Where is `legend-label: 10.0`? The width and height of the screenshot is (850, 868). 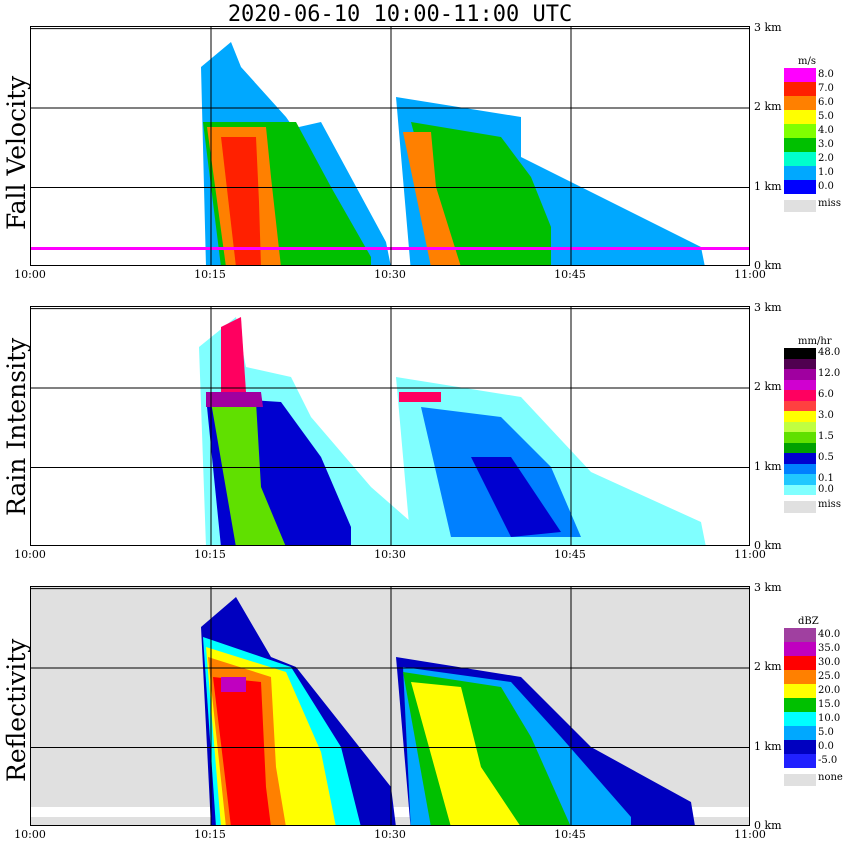
legend-label: 10.0 is located at coordinates (829, 718).